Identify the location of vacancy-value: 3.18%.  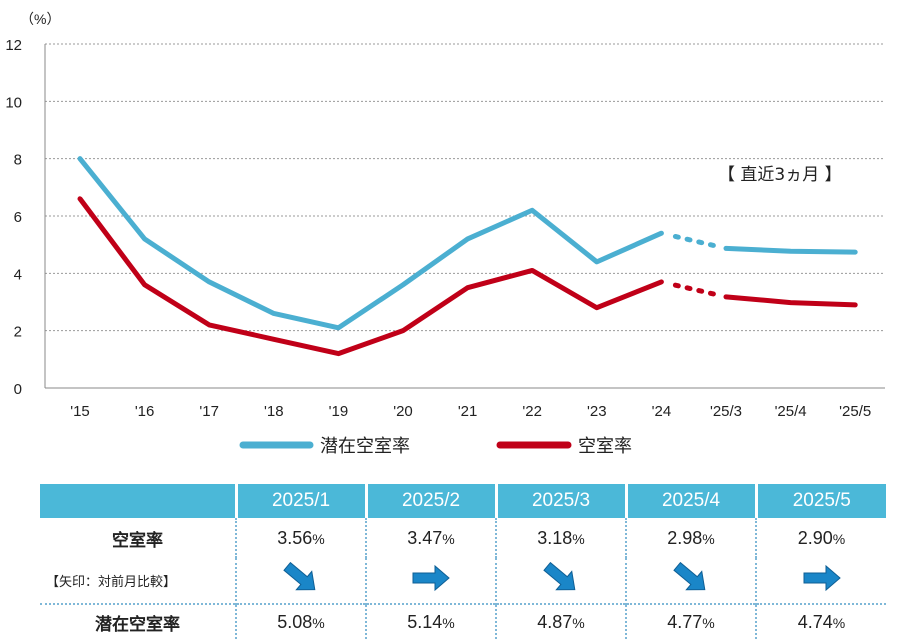
(560, 538).